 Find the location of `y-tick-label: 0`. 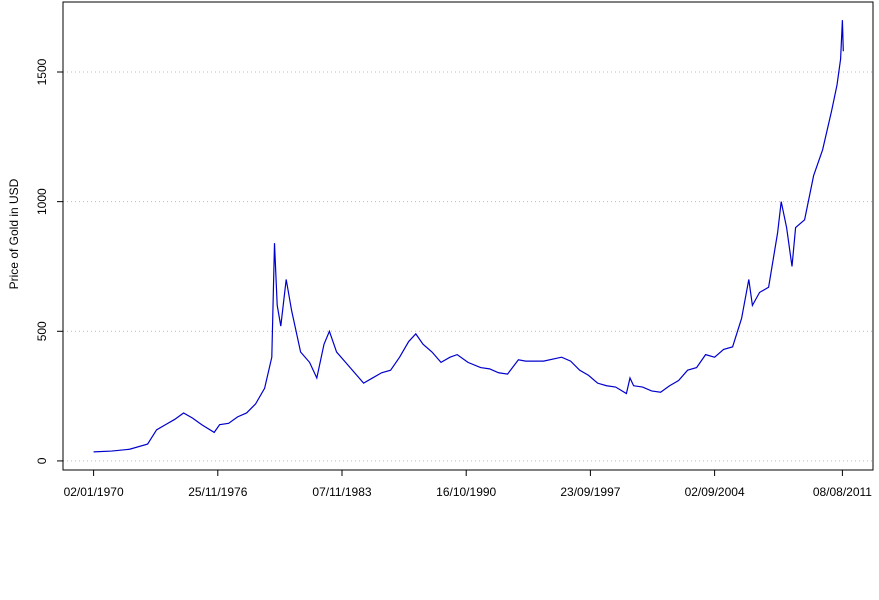

y-tick-label: 0 is located at coordinates (42, 460).